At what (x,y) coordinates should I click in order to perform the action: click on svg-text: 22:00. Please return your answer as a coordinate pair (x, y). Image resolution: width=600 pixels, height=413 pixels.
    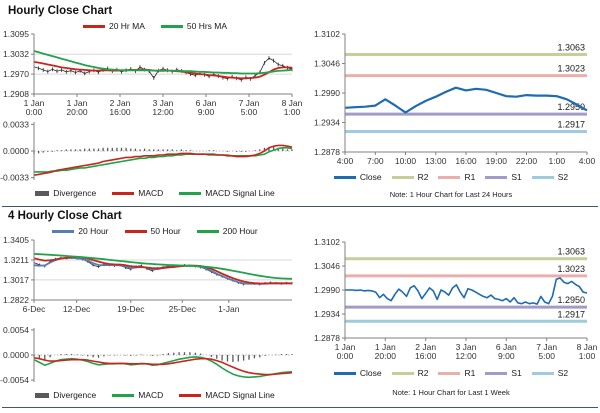
    Looking at the image, I should click on (527, 161).